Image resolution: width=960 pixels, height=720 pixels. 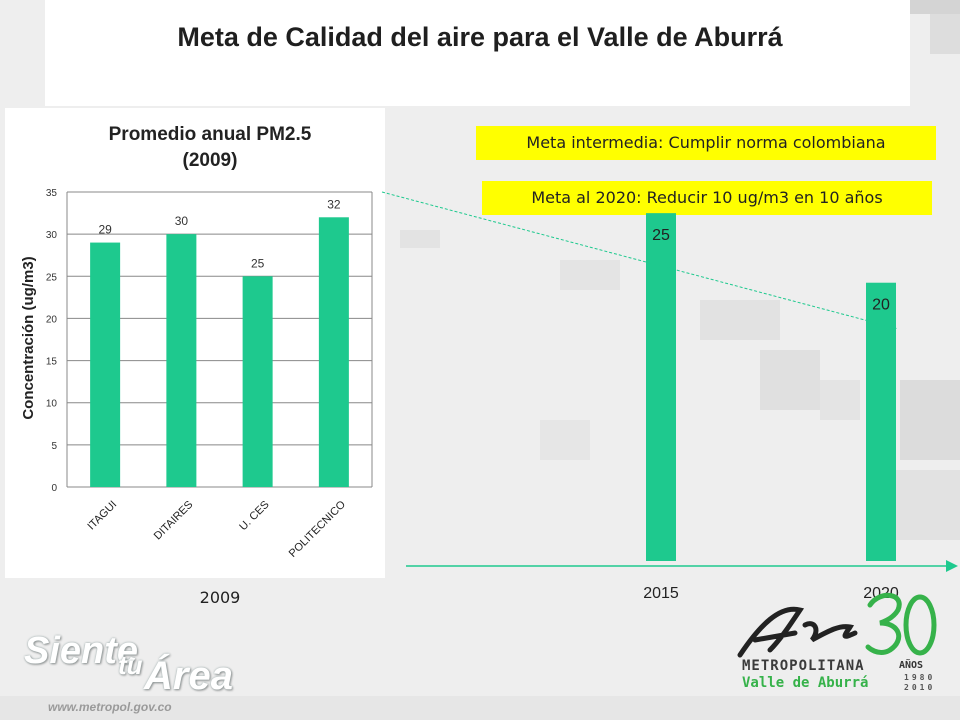 What do you see at coordinates (805, 683) in the screenshot?
I see `logo-valle: Valle de Aburrá` at bounding box center [805, 683].